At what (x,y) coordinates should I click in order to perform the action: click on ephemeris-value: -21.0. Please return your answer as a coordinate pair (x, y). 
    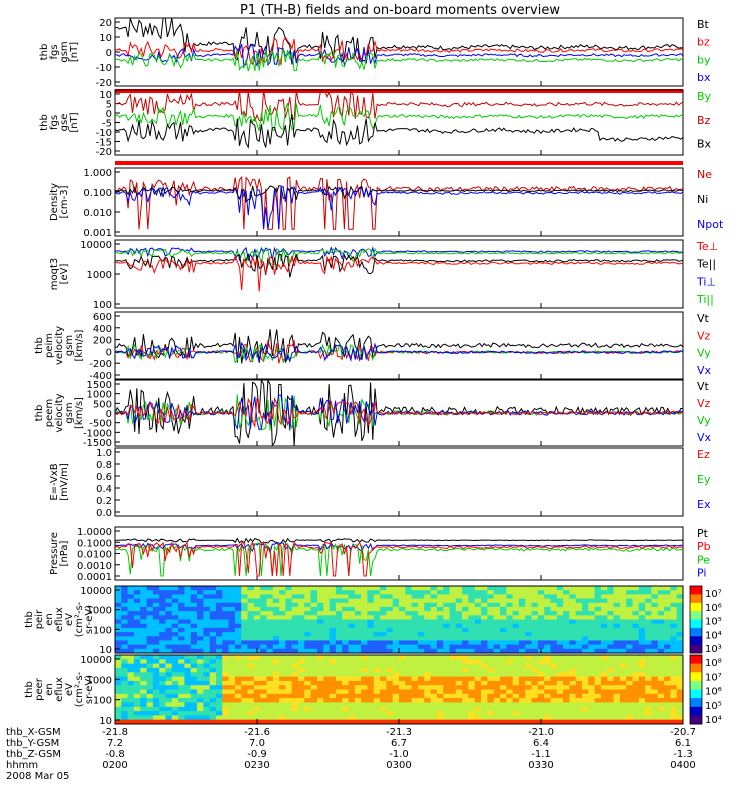
    Looking at the image, I should click on (541, 732).